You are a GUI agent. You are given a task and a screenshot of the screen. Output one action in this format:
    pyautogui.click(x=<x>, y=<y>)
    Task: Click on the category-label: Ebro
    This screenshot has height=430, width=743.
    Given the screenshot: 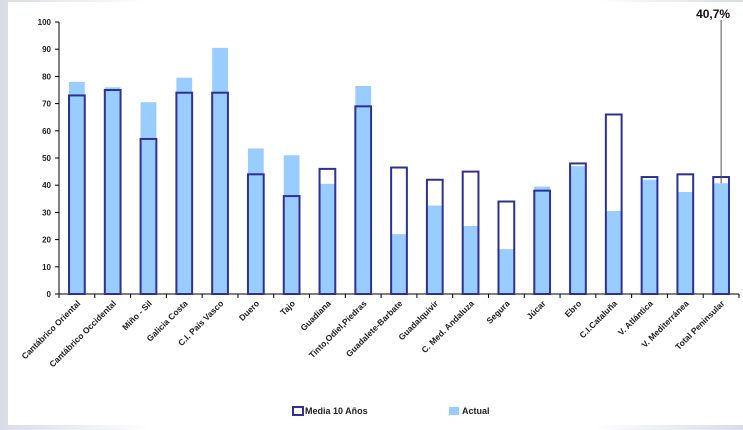 What is the action you would take?
    pyautogui.click(x=573, y=308)
    